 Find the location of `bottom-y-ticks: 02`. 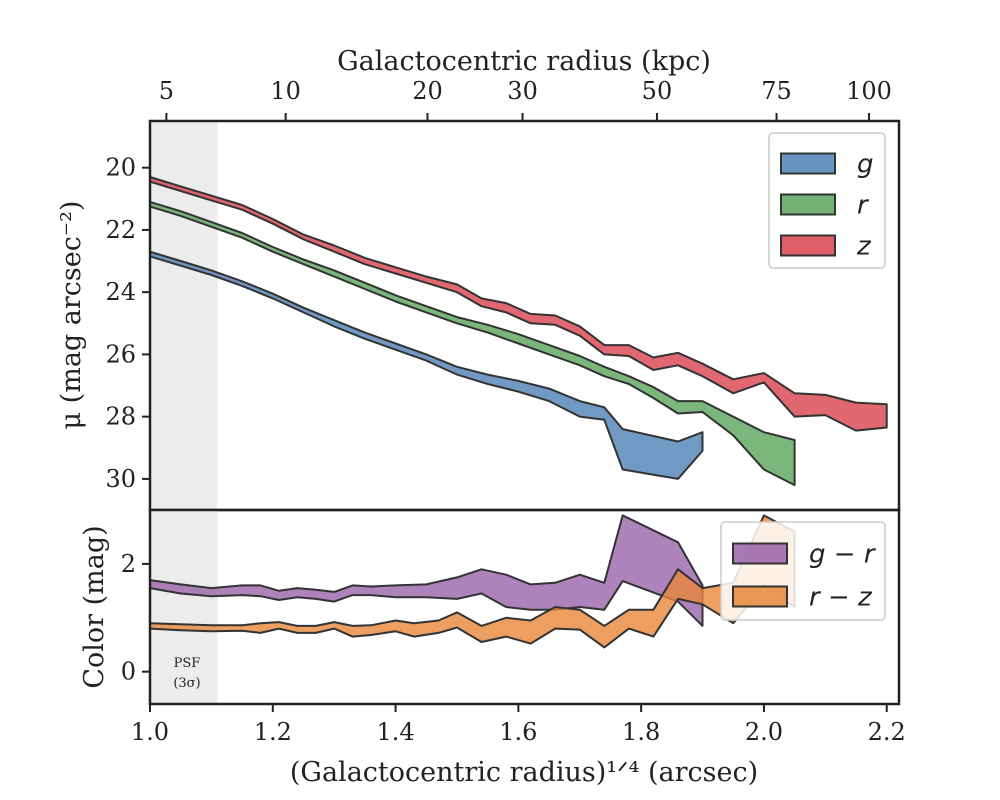

bottom-y-ticks: 02 is located at coordinates (135, 618).